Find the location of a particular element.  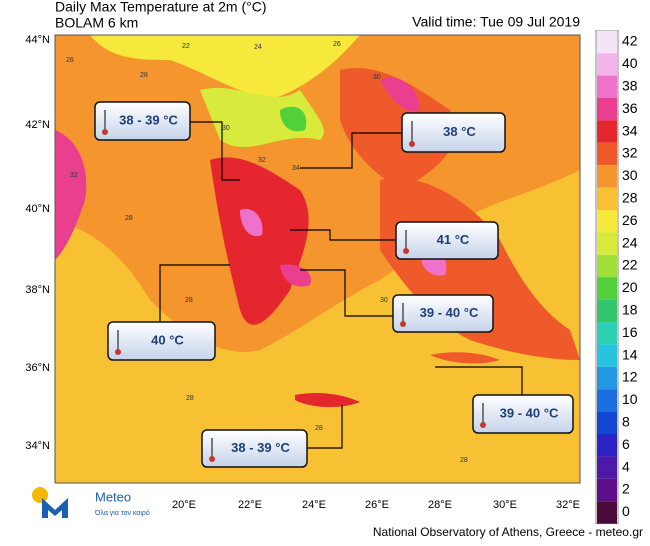

callout-text: 41 °C is located at coordinates (453, 239).